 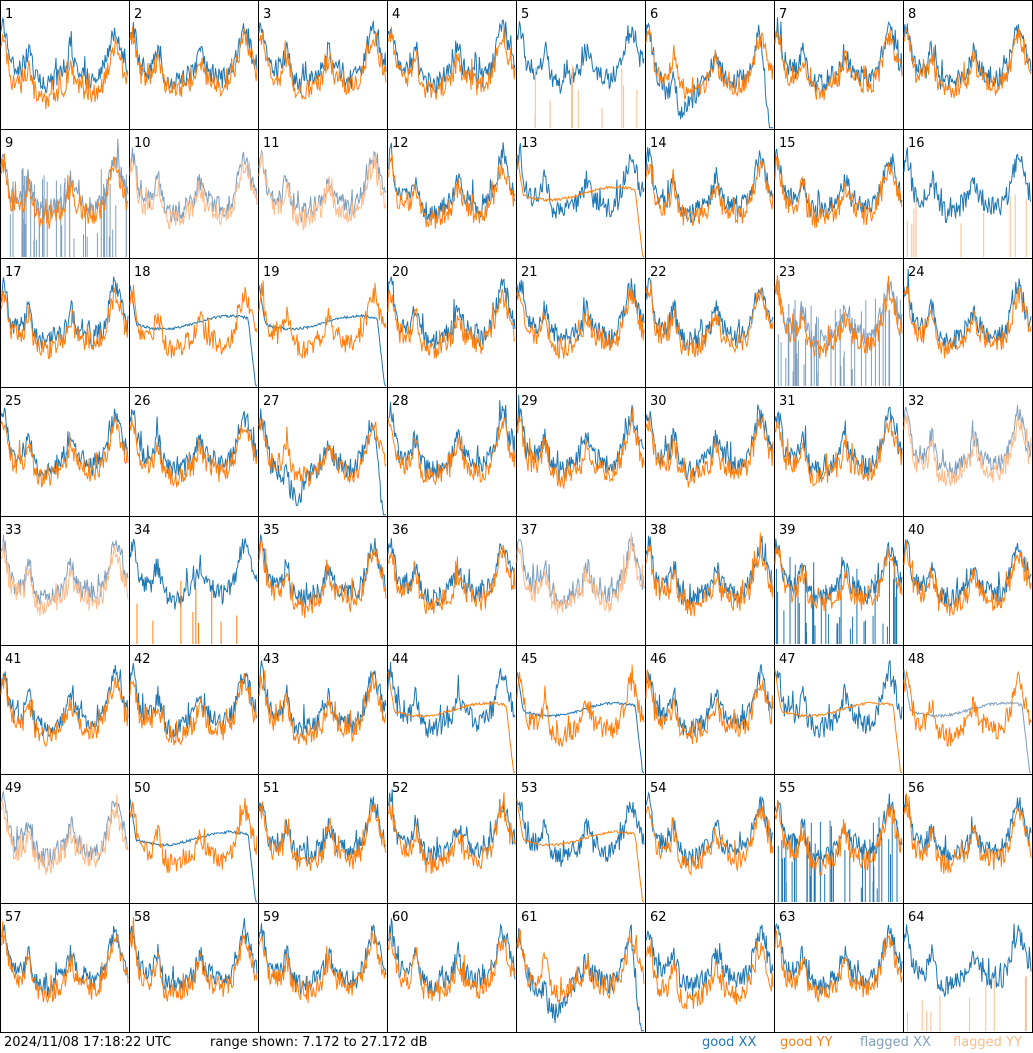 What do you see at coordinates (271, 788) in the screenshot?
I see `panel-number: 51` at bounding box center [271, 788].